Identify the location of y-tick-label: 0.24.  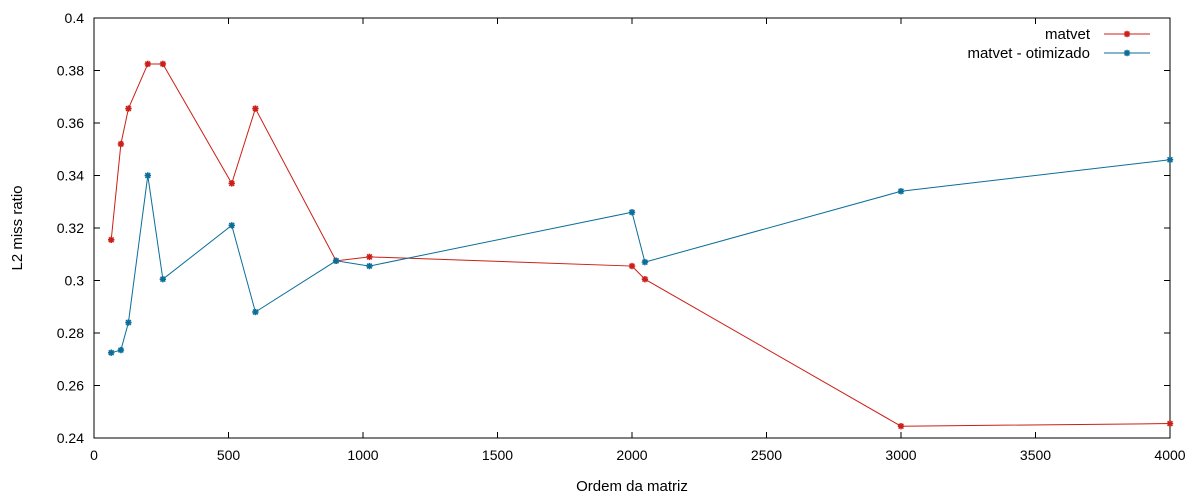
(70, 438).